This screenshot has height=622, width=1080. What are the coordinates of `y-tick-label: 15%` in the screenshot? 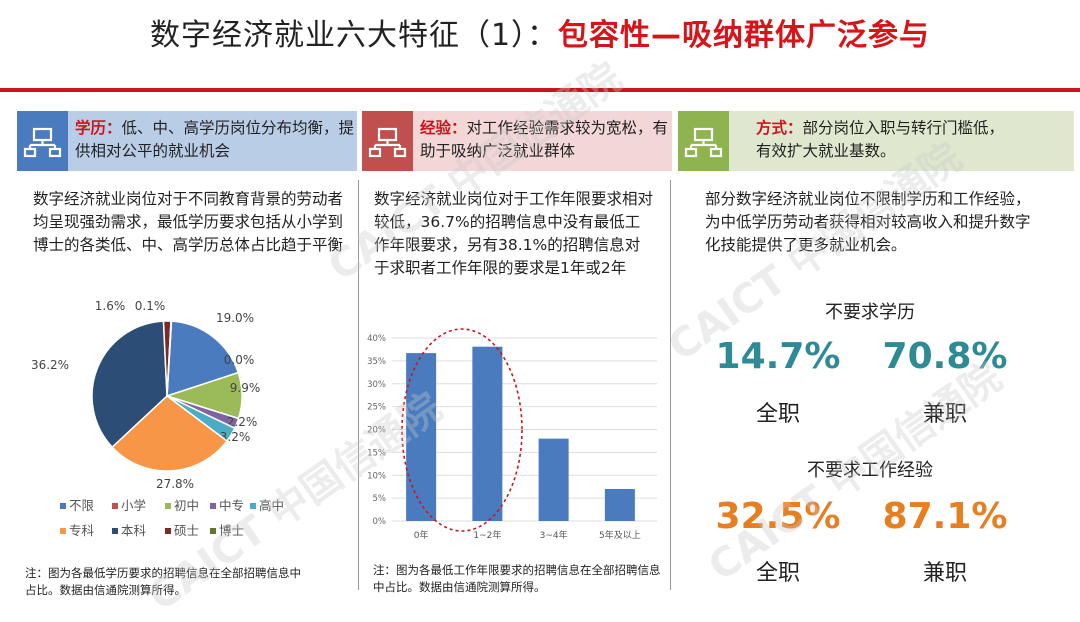 It's located at (376, 453).